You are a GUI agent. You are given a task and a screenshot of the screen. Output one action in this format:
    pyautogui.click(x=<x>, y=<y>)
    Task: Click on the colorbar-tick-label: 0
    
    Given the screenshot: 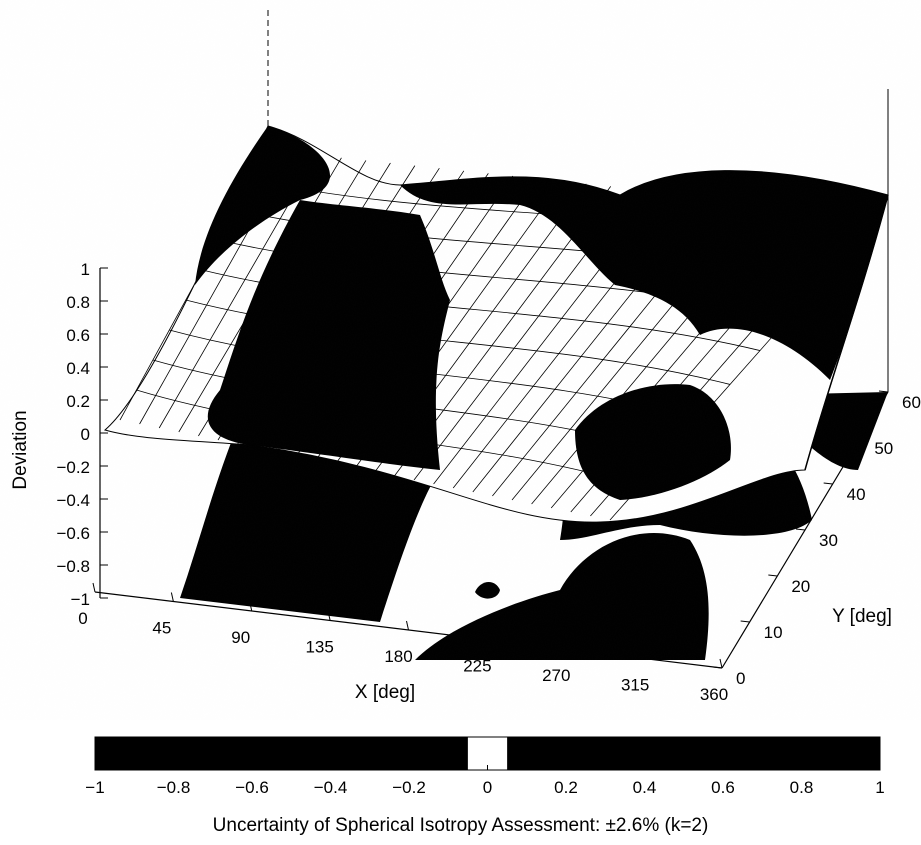 What is the action you would take?
    pyautogui.click(x=487, y=787)
    